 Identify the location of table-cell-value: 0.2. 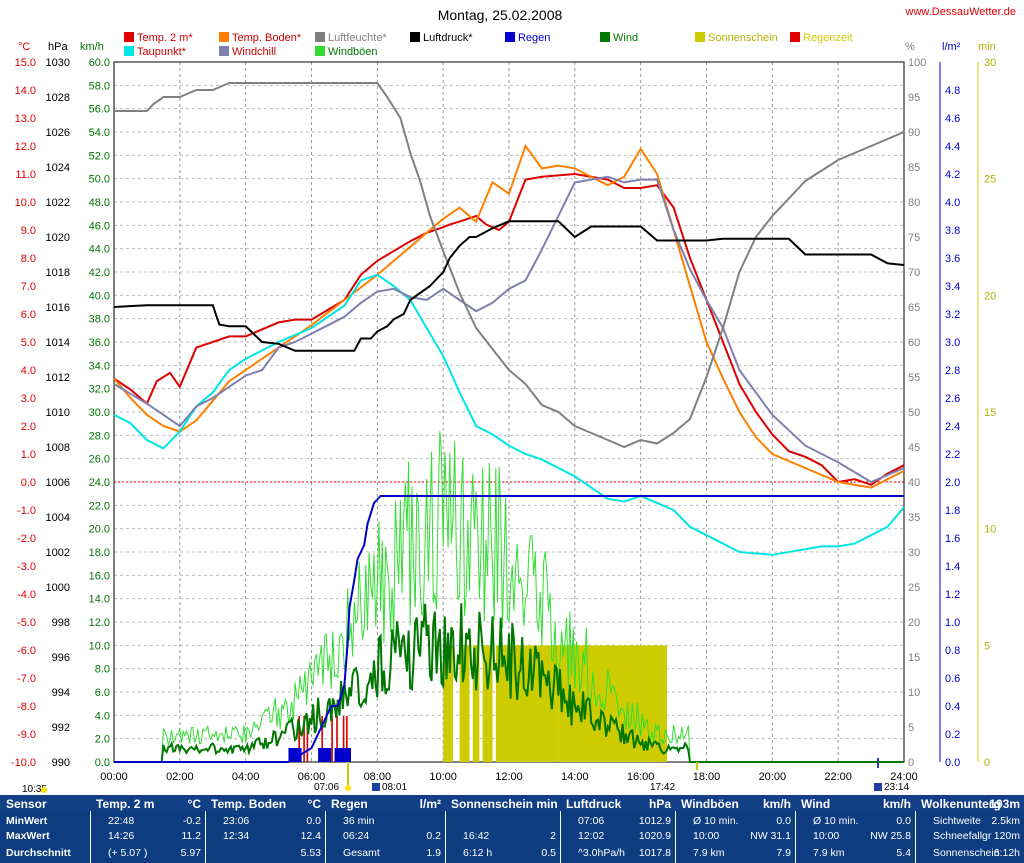
(433, 836).